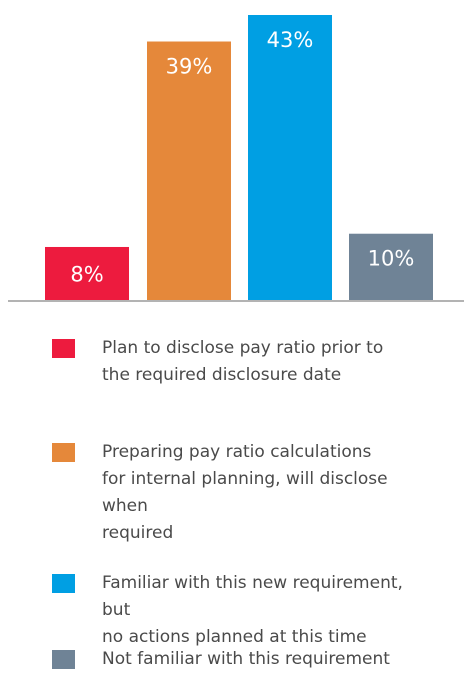  What do you see at coordinates (63, 348) in the screenshot?
I see `legend-swatch-red` at bounding box center [63, 348].